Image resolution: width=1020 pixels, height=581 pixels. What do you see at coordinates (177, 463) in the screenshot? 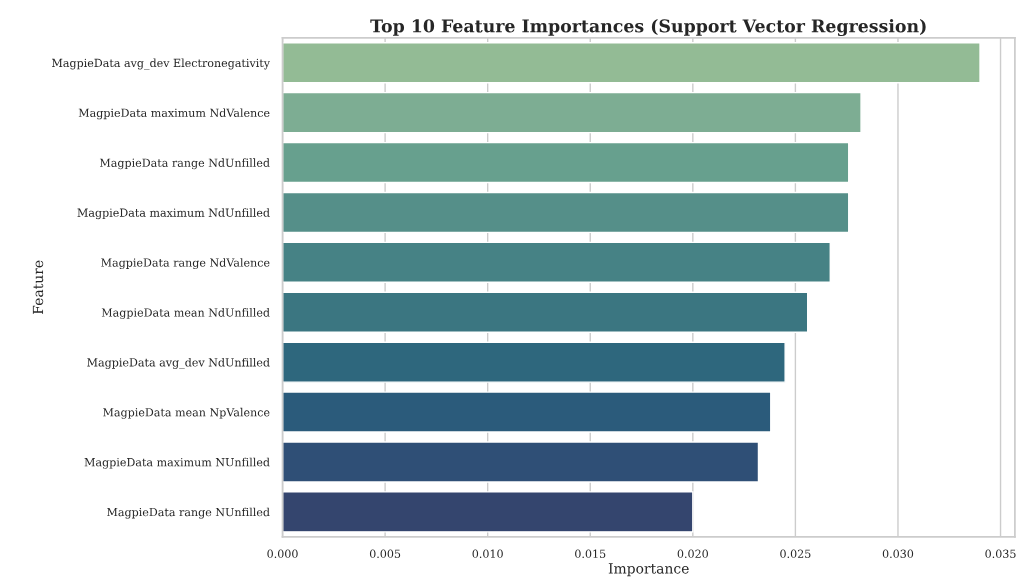
I see `y-tick-label: MagpieData maximum NUnfilled` at bounding box center [177, 463].